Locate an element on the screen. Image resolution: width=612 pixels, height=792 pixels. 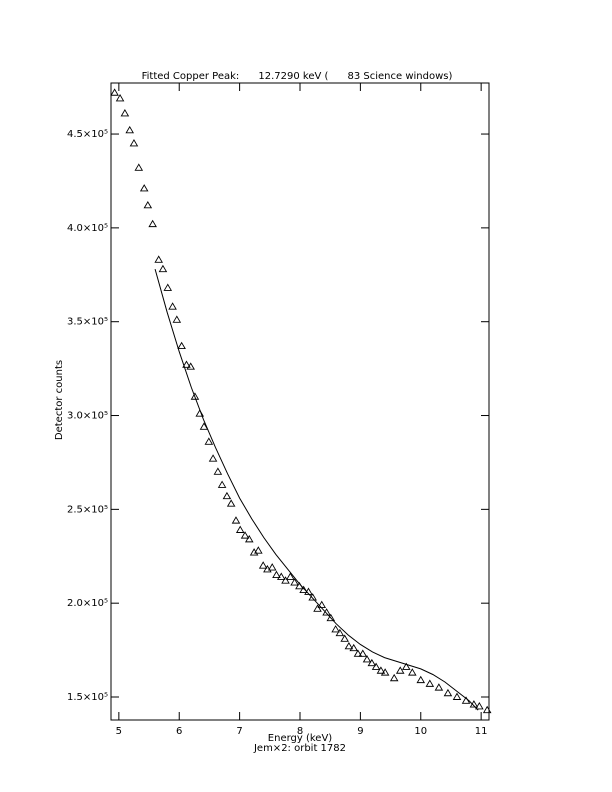
x-tick-label: 6 is located at coordinates (179, 731).